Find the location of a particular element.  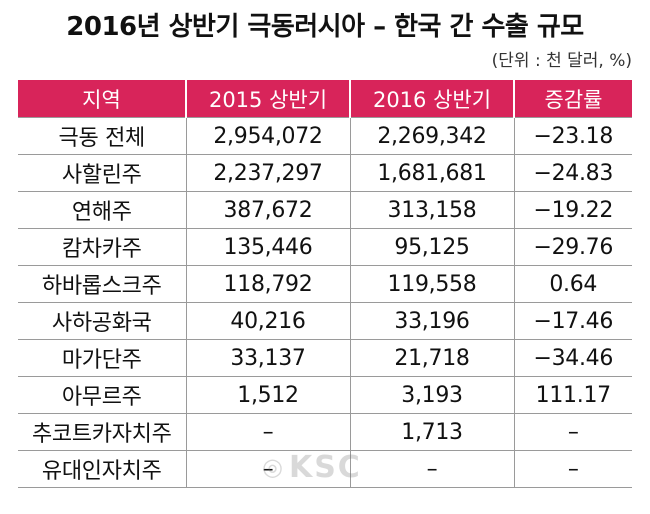

table-row: 사할린주 2,237,297 1,681,681 −24.83 is located at coordinates (325, 173).